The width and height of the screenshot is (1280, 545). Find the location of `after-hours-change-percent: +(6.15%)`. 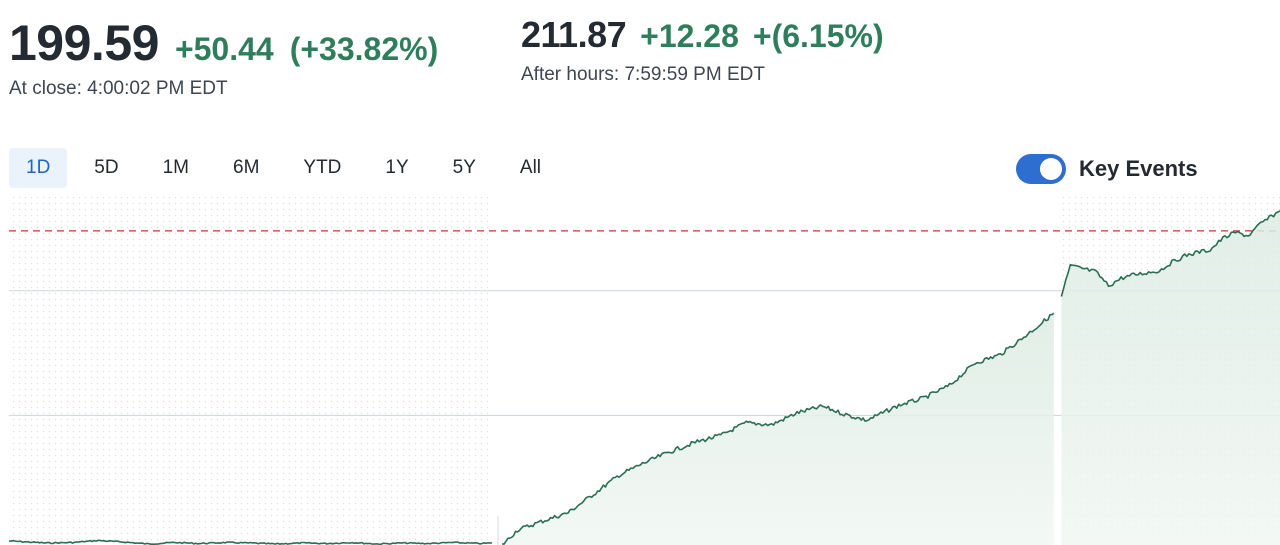

after-hours-change-percent: +(6.15%) is located at coordinates (818, 36).